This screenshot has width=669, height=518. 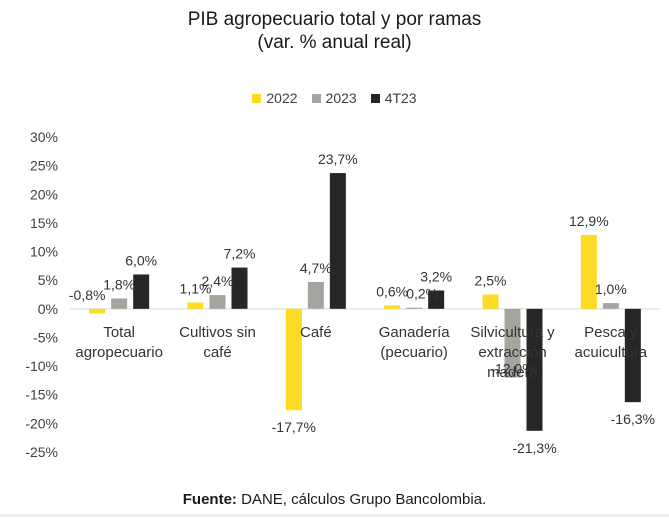 What do you see at coordinates (48, 280) in the screenshot?
I see `y-tick-label: 5%` at bounding box center [48, 280].